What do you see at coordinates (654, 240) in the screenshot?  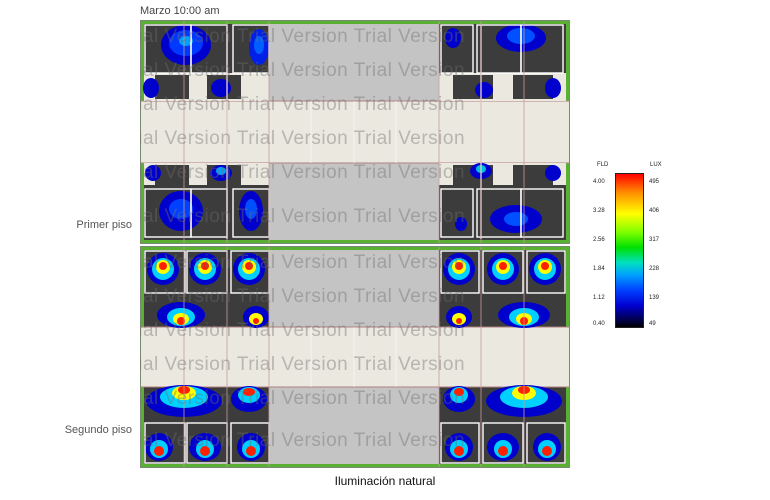 I see `legend-lux-tick: 317` at bounding box center [654, 240].